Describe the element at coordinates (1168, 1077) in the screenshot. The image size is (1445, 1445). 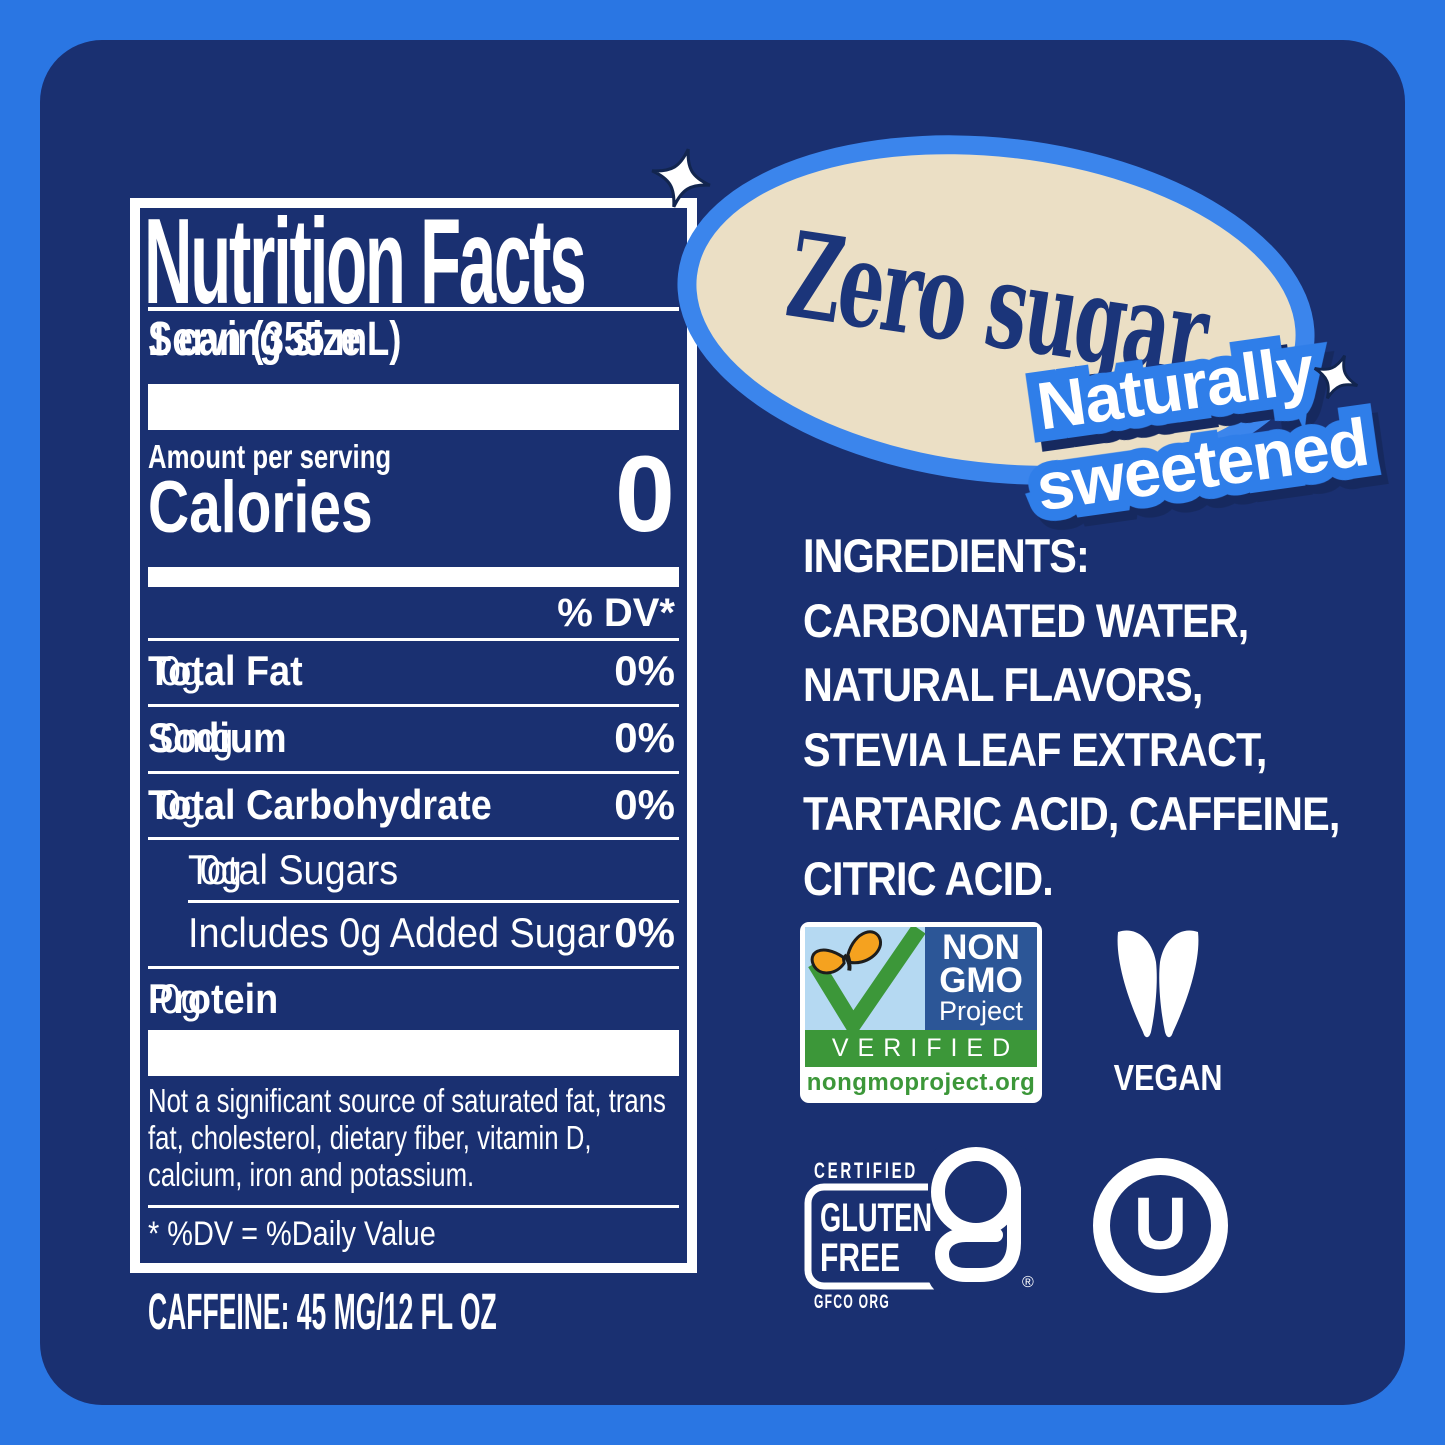
I see `vegan-label: VEGAN` at that location.